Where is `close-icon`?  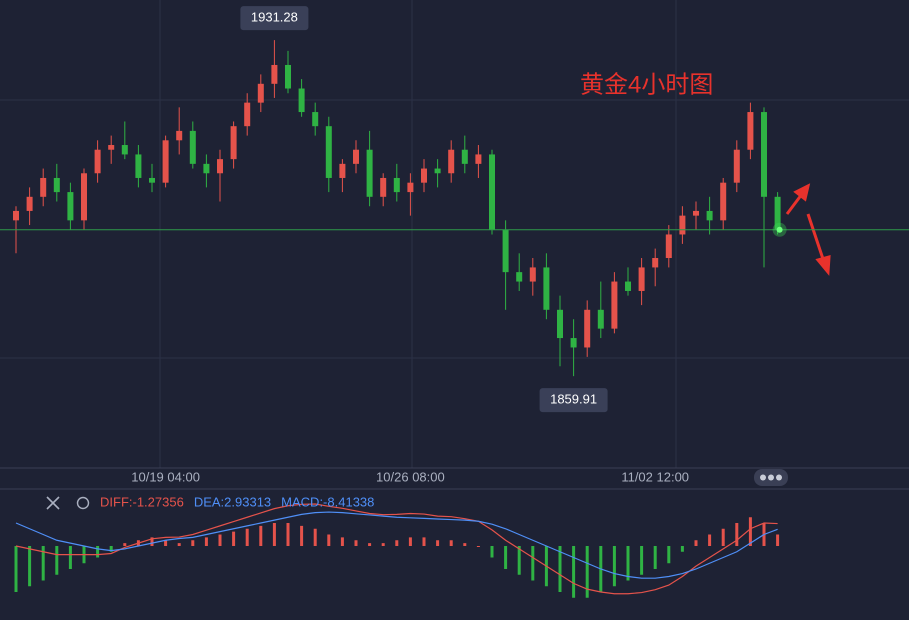 close-icon is located at coordinates (53, 503).